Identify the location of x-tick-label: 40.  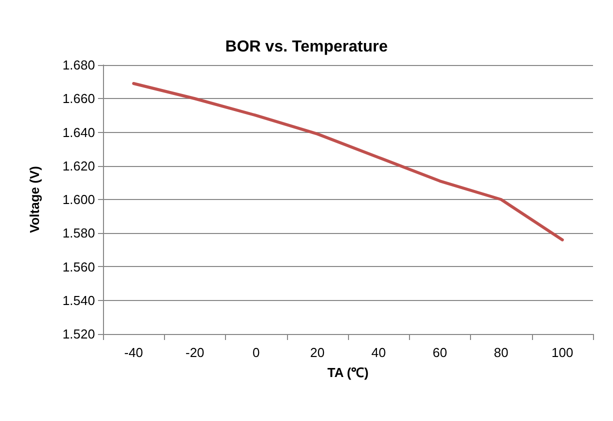
(378, 352).